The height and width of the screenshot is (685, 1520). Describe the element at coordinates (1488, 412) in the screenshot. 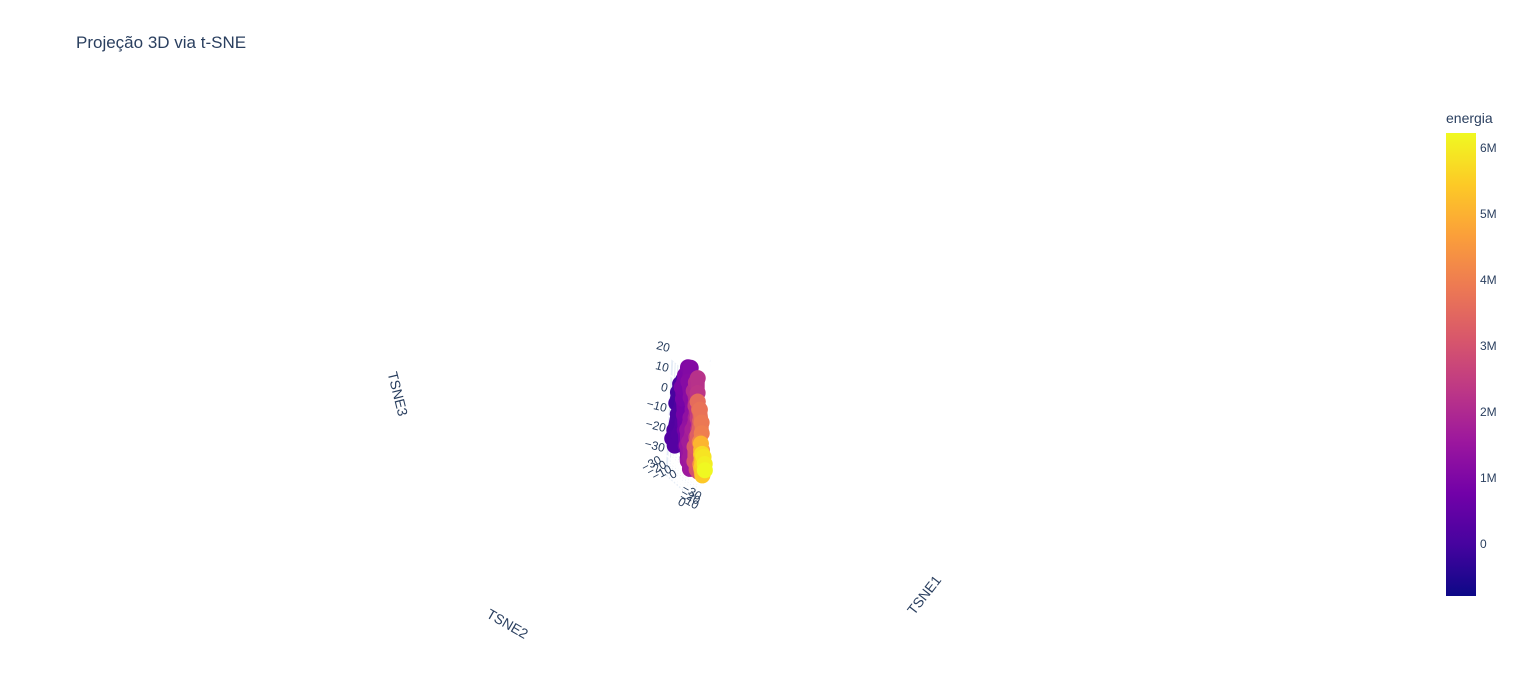

I see `colorbar-tick-label: 2M` at that location.